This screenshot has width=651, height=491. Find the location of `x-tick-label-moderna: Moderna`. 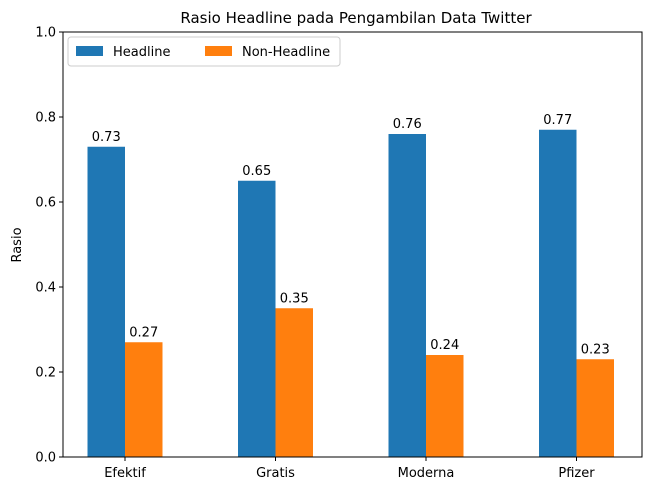

x-tick-label-moderna: Moderna is located at coordinates (426, 473).